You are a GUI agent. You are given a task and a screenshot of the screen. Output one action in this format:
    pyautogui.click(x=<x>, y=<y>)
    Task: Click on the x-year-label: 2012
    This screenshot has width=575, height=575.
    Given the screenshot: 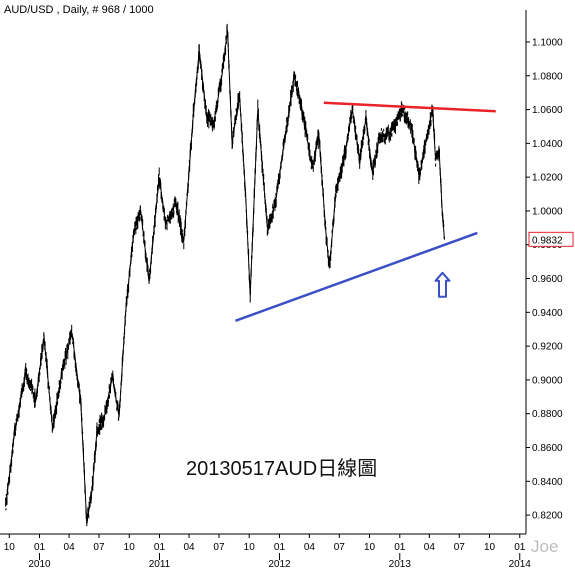 What is the action you would take?
    pyautogui.click(x=279, y=564)
    